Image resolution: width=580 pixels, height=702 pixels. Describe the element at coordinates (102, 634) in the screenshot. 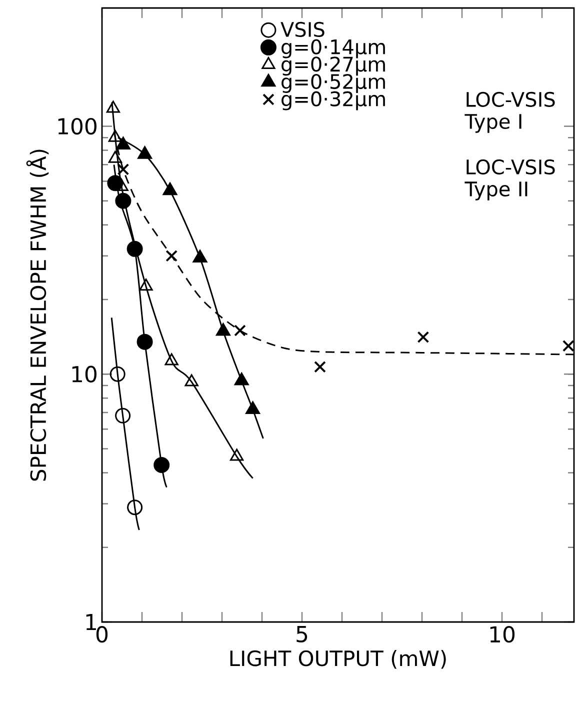

I see `x-tick-label: 0` at that location.